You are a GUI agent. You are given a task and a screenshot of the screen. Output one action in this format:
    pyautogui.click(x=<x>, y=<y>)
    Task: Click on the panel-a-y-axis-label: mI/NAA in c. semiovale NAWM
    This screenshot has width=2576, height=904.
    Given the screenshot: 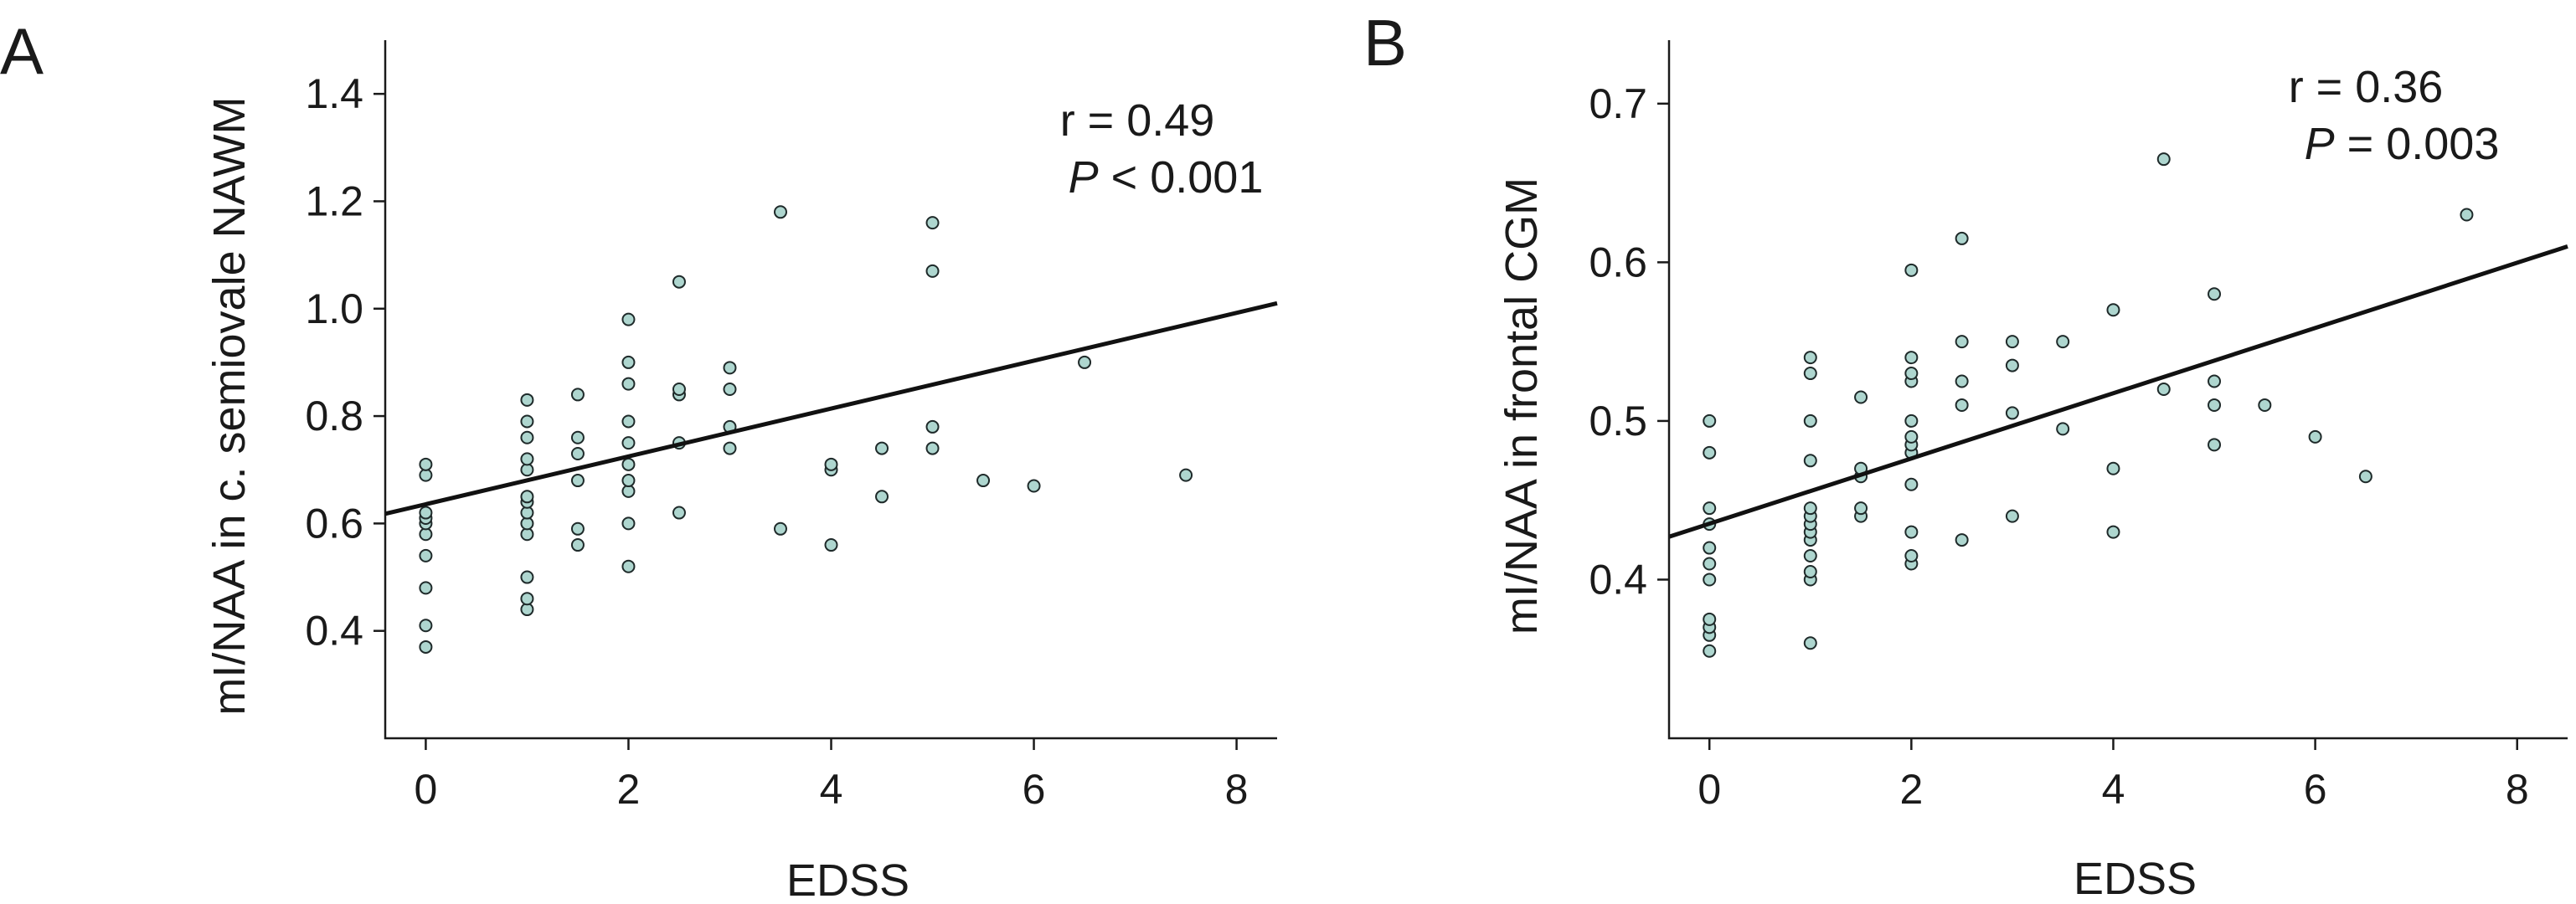 What is the action you would take?
    pyautogui.click(x=229, y=406)
    